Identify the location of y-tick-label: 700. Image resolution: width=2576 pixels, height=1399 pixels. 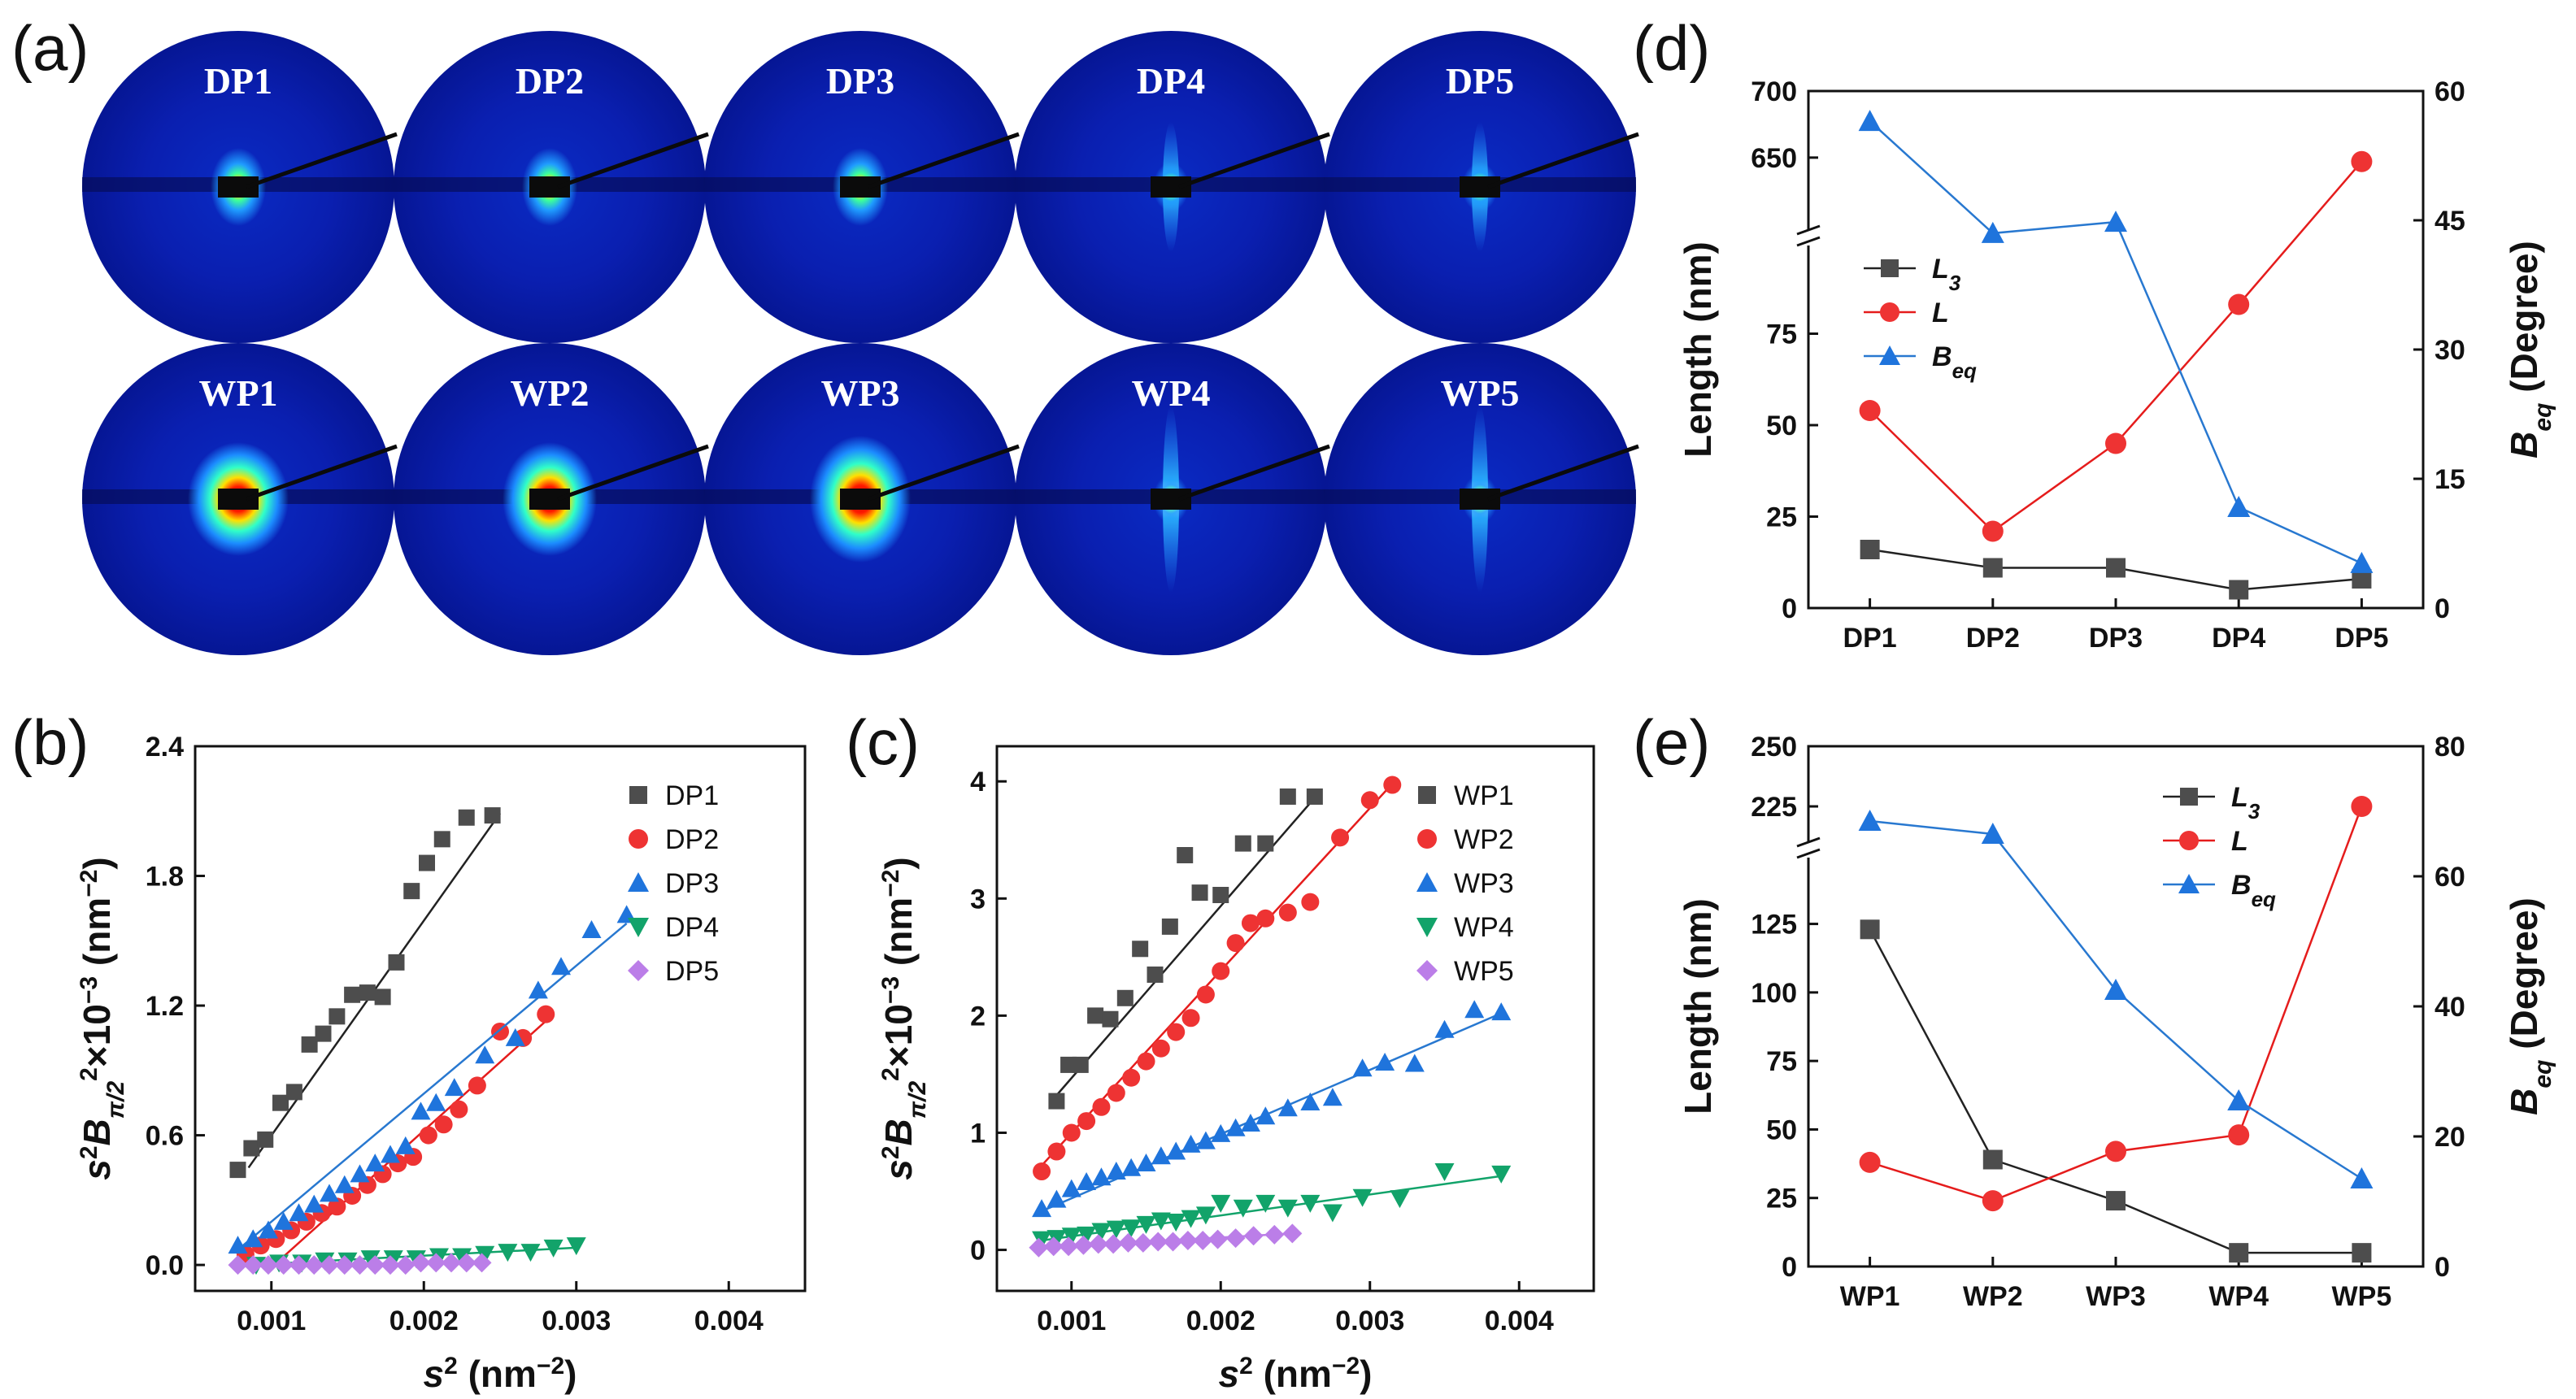
(1774, 91).